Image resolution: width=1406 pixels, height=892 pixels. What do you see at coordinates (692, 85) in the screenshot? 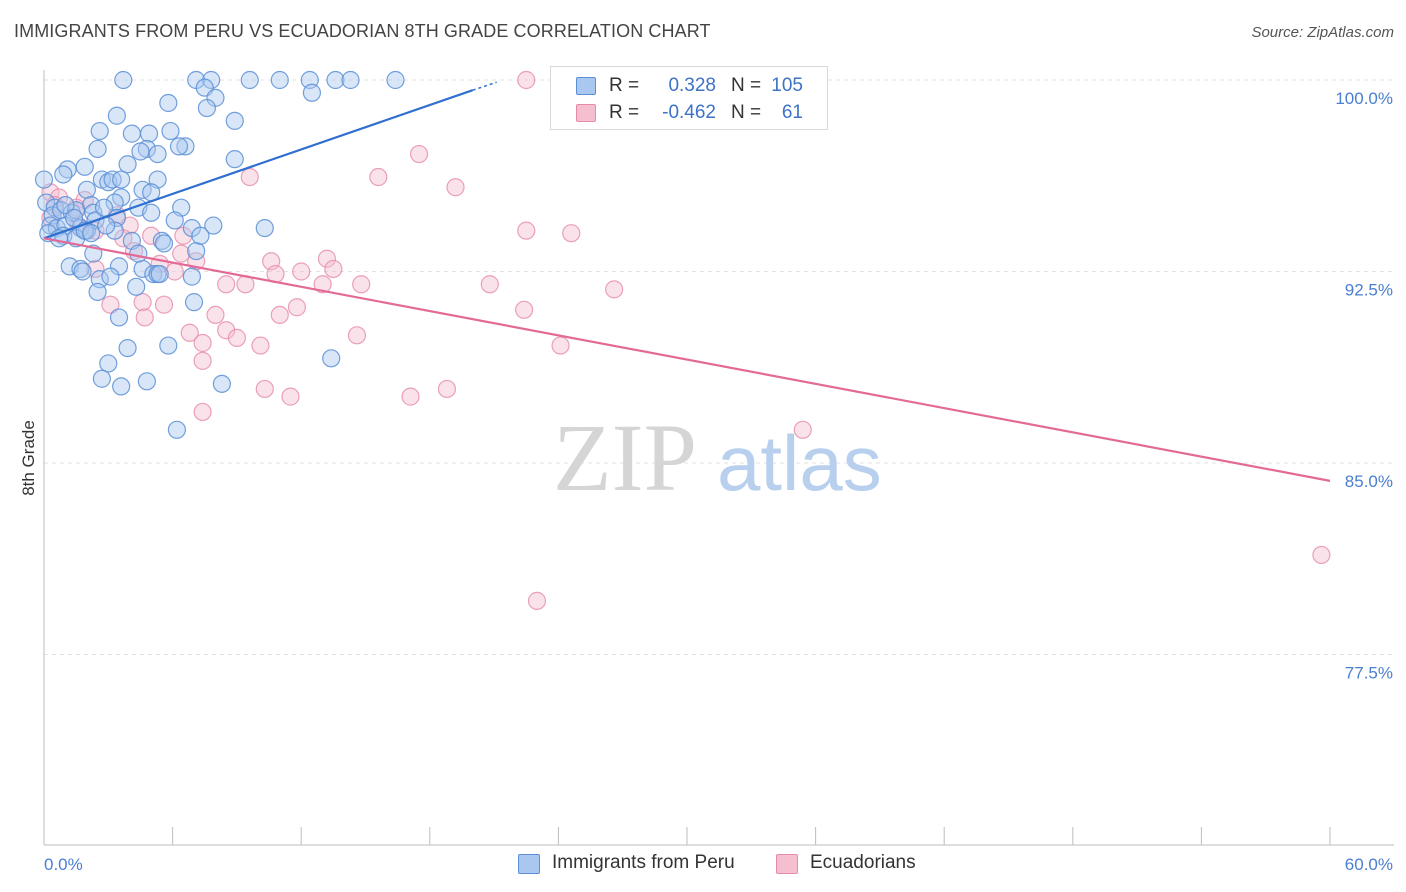
I see `legend-r-value: 0.328` at bounding box center [692, 85].